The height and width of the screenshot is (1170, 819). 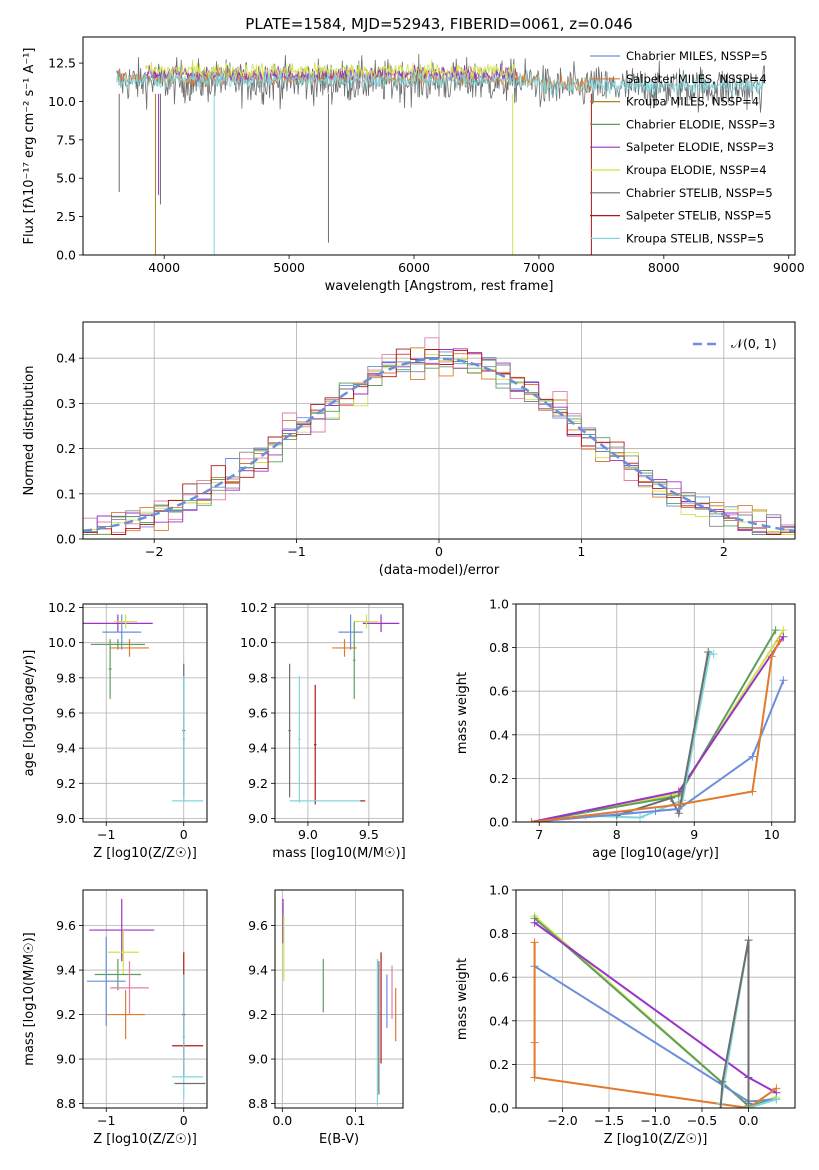 What do you see at coordinates (441, 154) in the screenshot?
I see `spectrum-lines` at bounding box center [441, 154].